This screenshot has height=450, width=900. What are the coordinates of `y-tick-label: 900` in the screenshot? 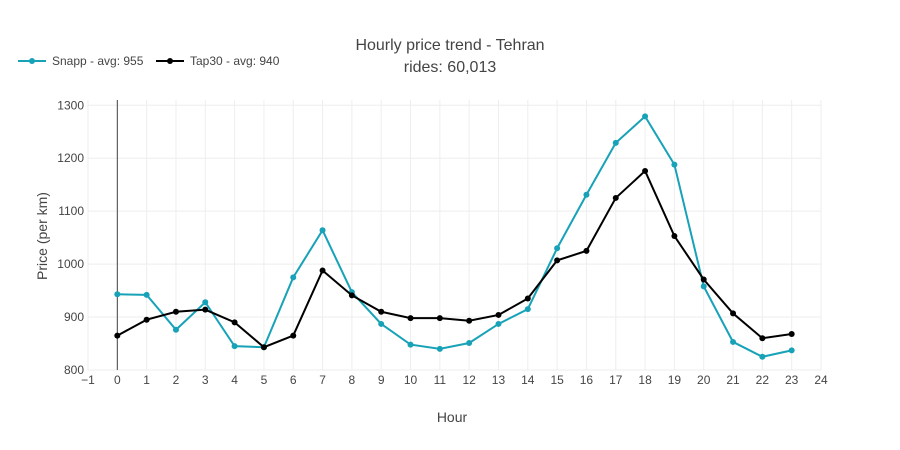 It's located at (74, 317).